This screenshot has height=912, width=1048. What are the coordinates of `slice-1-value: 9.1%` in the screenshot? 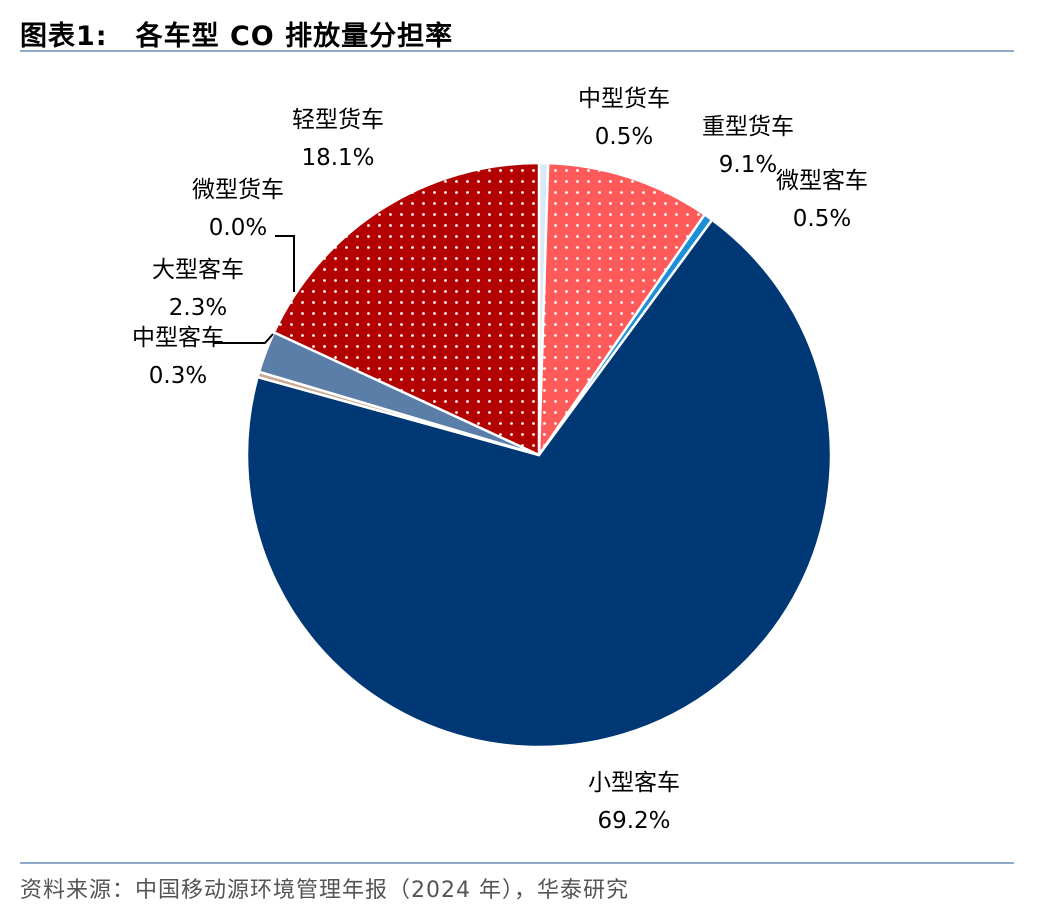 It's located at (748, 165).